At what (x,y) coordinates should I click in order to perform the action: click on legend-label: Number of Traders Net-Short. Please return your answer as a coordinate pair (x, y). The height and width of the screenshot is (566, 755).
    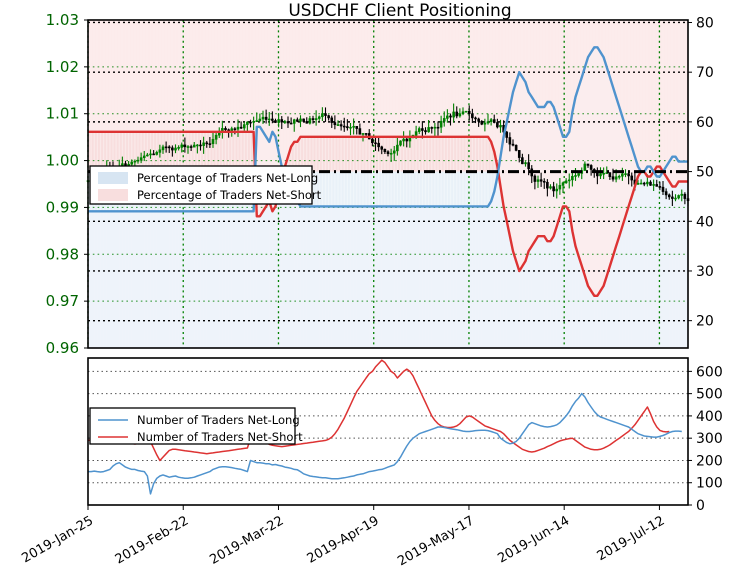
    Looking at the image, I should click on (220, 437).